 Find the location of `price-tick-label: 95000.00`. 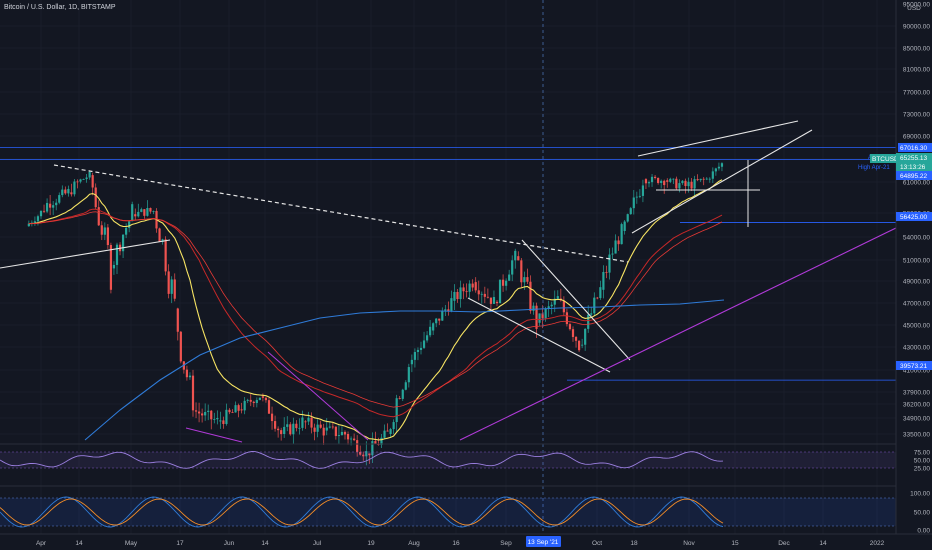

price-tick-label: 95000.00 is located at coordinates (916, 5).